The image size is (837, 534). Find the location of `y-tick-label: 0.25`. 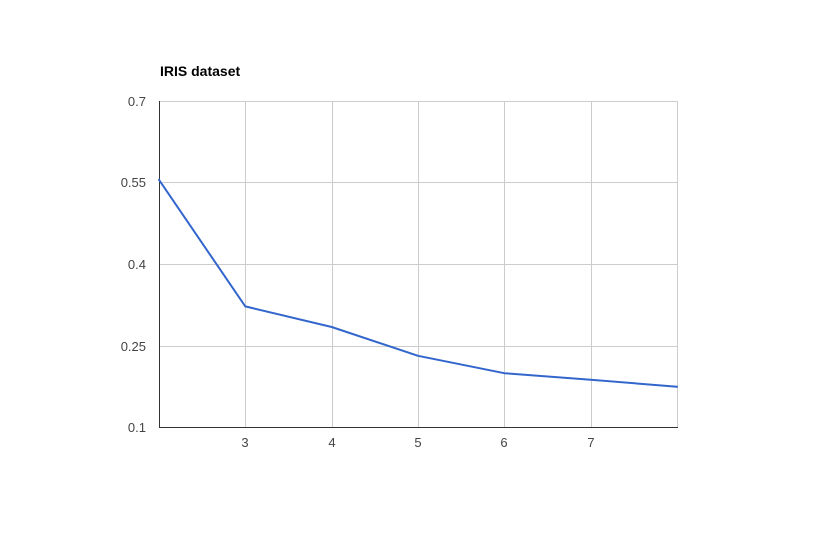

y-tick-label: 0.25 is located at coordinates (133, 346).